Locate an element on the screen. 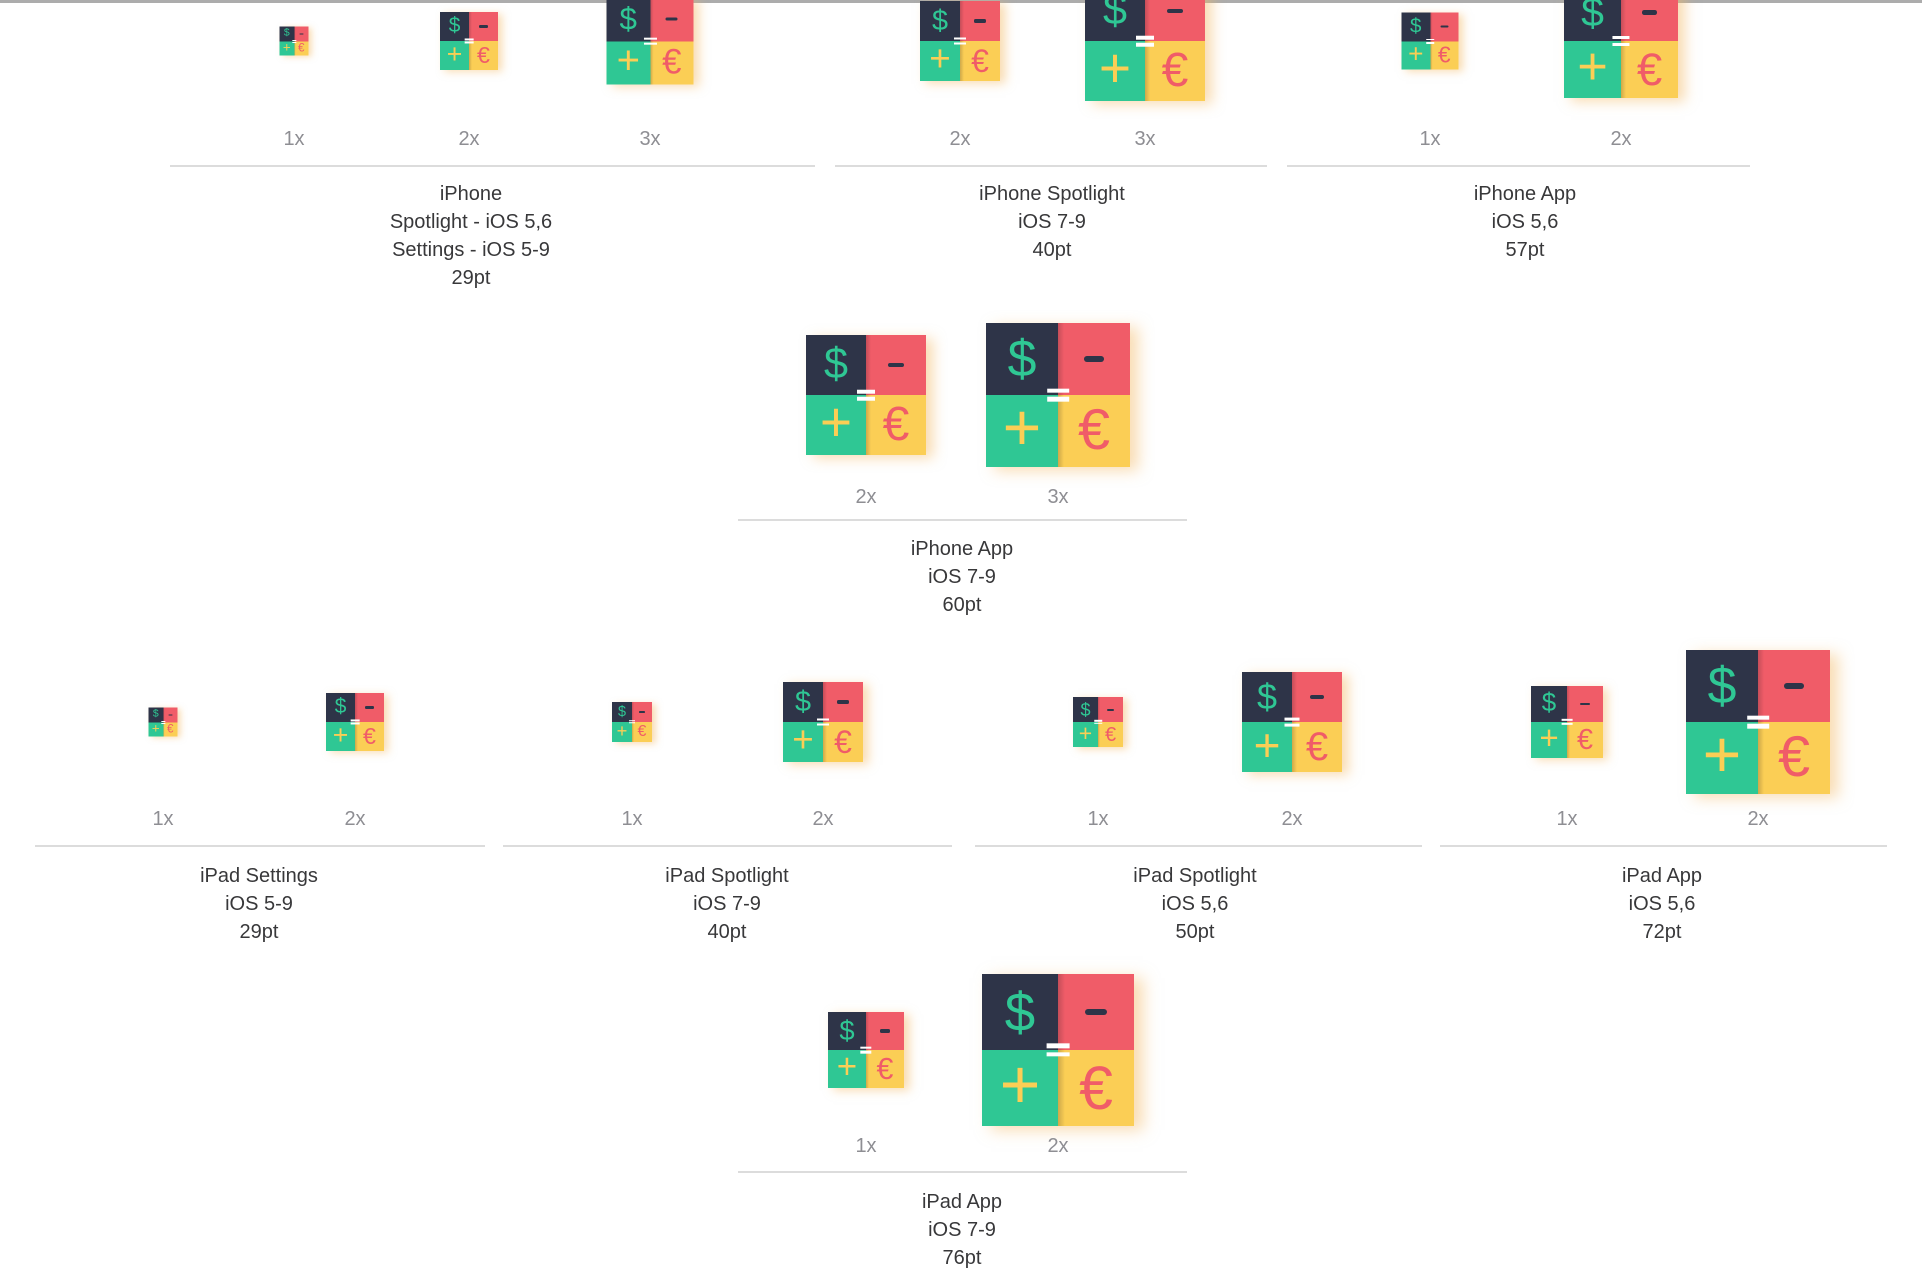 This screenshot has width=1922, height=1276. title-line: iPhone Spotlight is located at coordinates (1052, 194).